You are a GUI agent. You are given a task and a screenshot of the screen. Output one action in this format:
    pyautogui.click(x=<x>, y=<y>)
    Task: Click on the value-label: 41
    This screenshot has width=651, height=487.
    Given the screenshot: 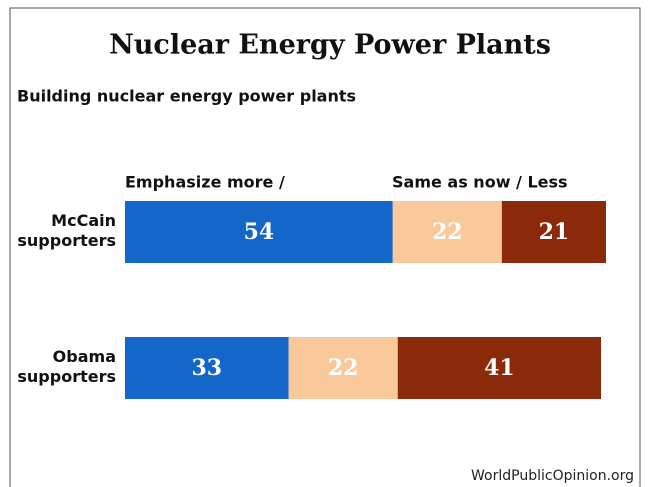 What is the action you would take?
    pyautogui.click(x=499, y=368)
    